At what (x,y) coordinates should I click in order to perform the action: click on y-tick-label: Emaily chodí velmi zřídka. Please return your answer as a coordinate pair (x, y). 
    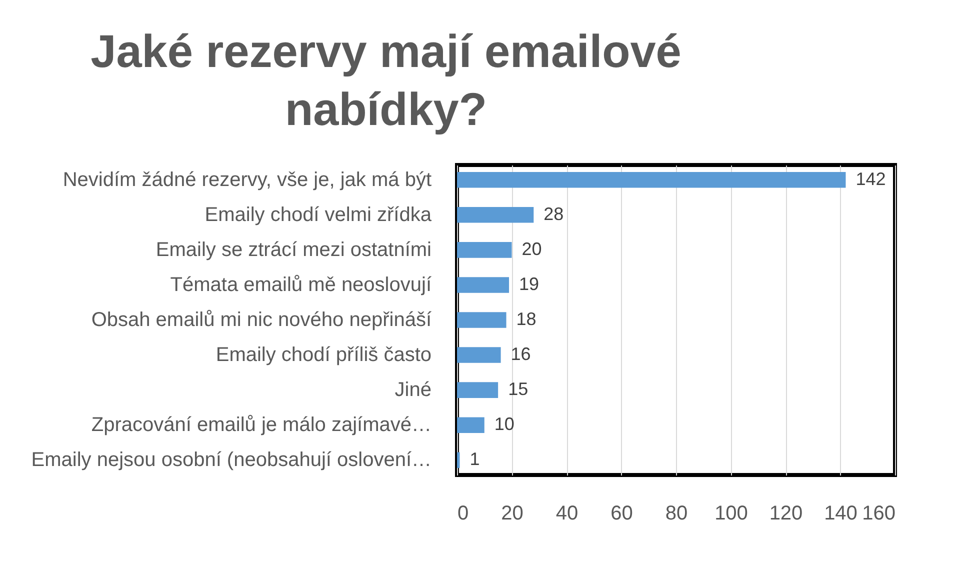
    Looking at the image, I should click on (318, 215).